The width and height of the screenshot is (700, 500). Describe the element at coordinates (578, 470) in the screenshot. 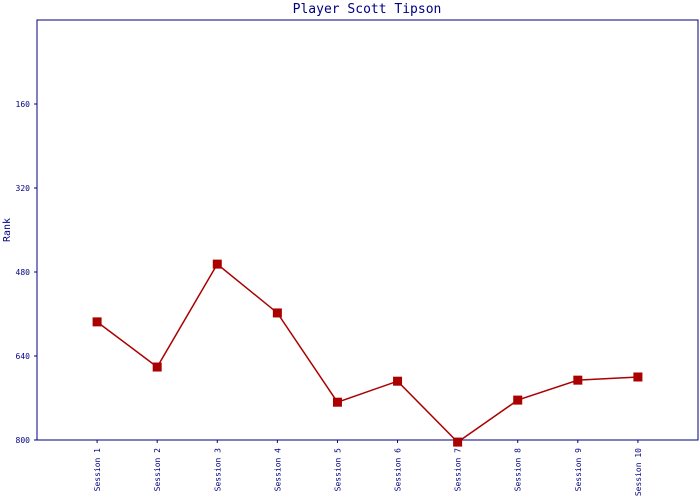

I see `x-tick-label: Session 9` at that location.